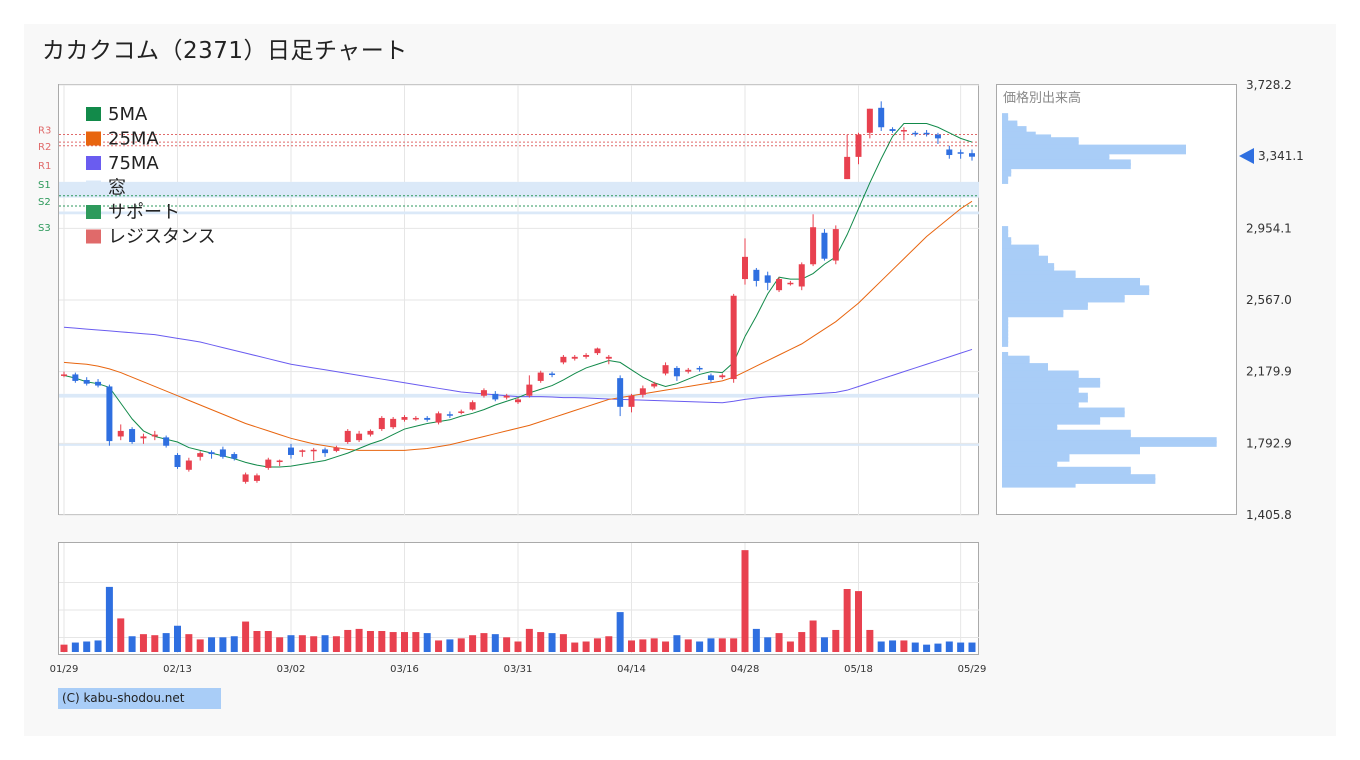  What do you see at coordinates (508, 179) in the screenshot?
I see `support-resistance-lines: R3 R2 R1 S1 S2 S3` at bounding box center [508, 179].